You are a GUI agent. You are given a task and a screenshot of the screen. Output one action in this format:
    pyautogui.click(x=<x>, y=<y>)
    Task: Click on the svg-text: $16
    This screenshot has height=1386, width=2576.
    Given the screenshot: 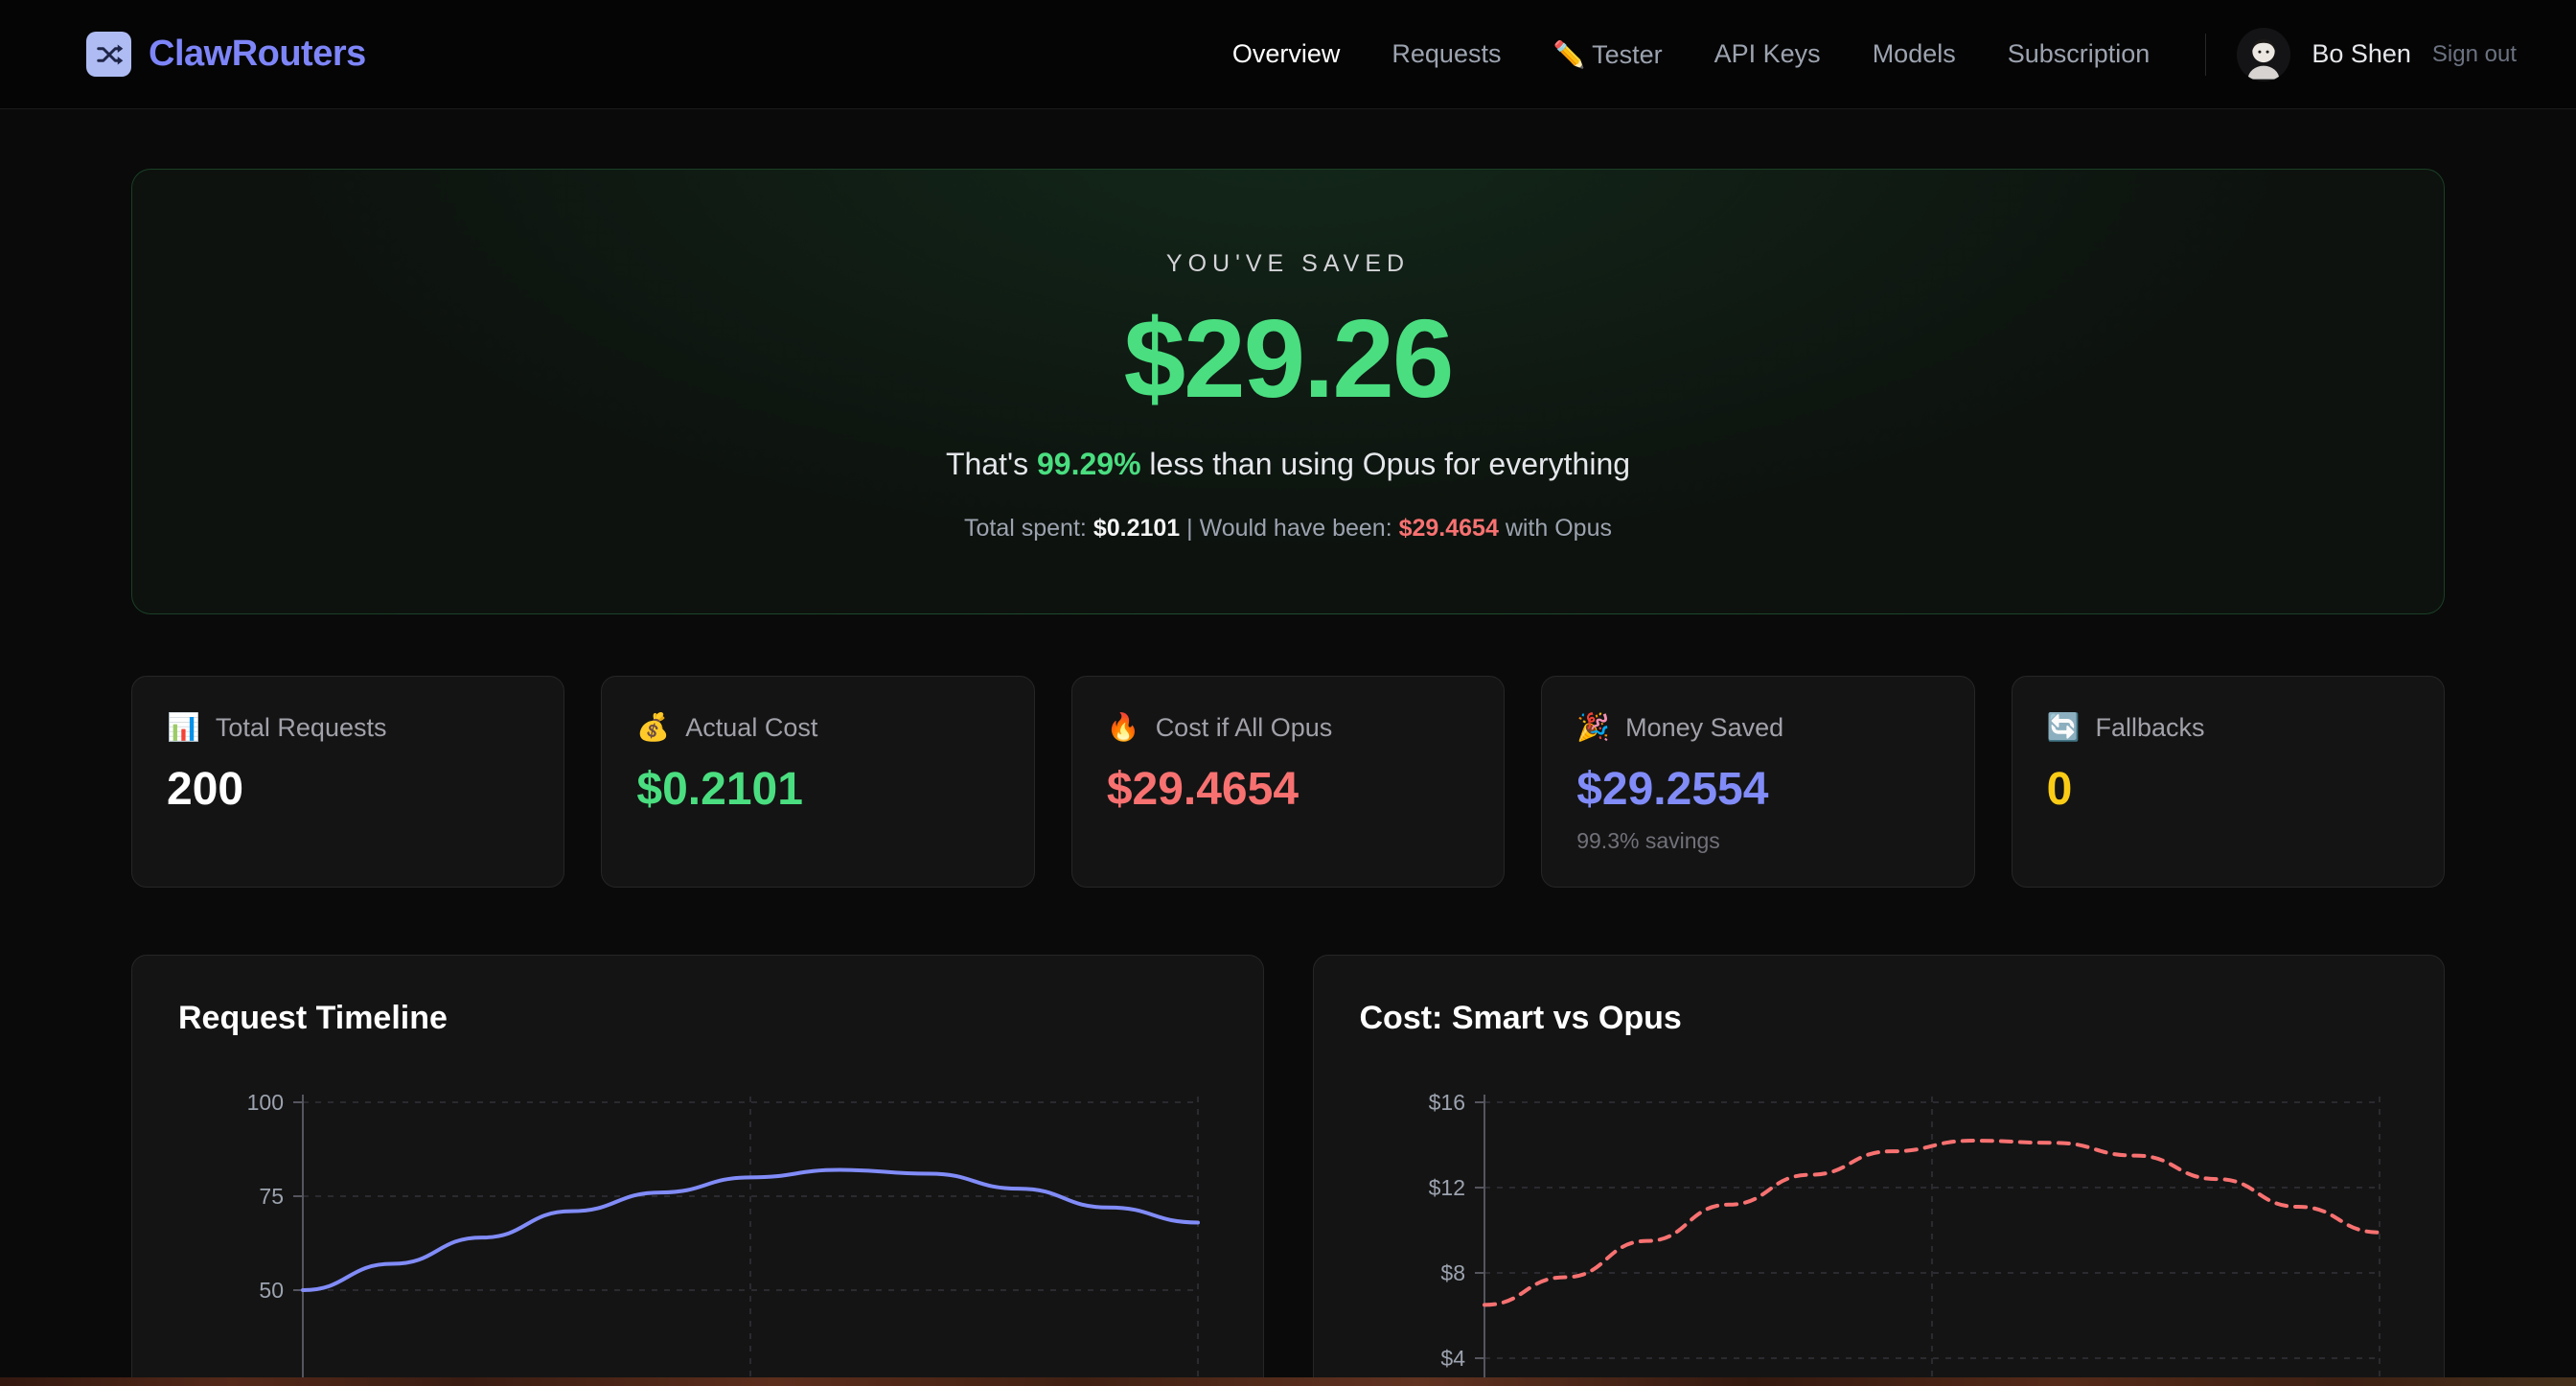 What is the action you would take?
    pyautogui.click(x=1446, y=1102)
    